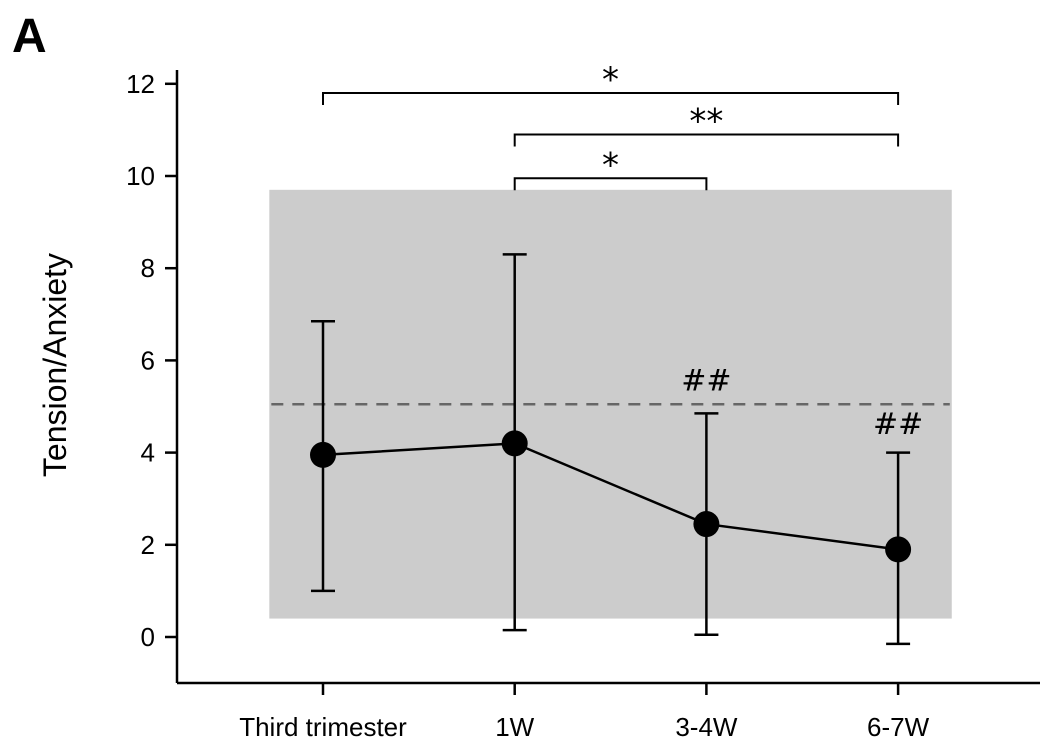  What do you see at coordinates (55, 365) in the screenshot?
I see `y-axis-label: Tension/Anxiety` at bounding box center [55, 365].